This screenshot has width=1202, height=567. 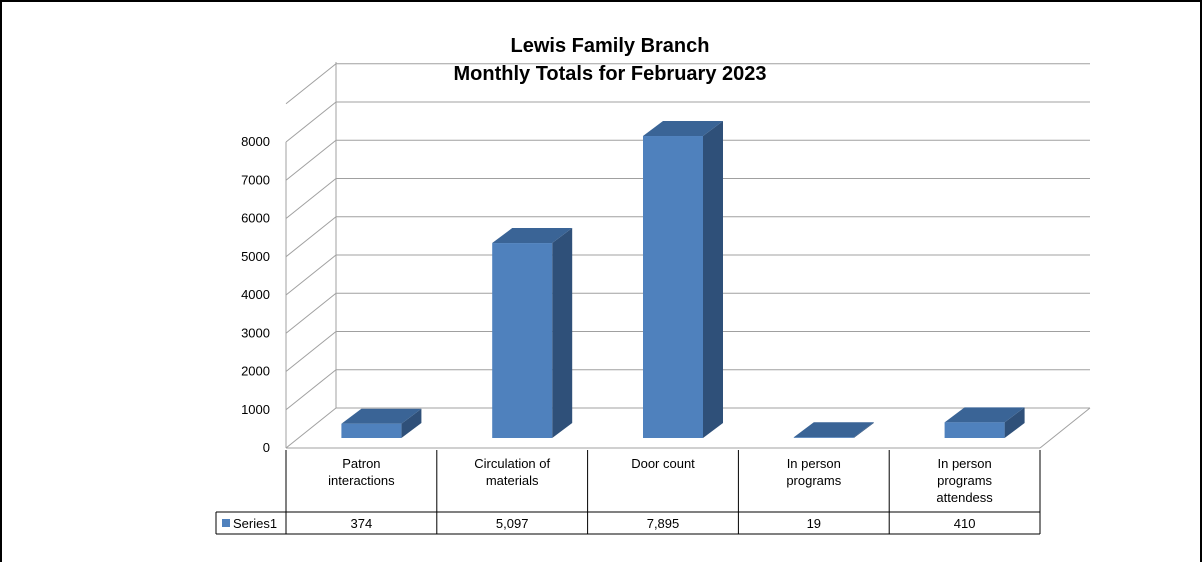 I want to click on y-tick-label: 5000, so click(x=255, y=256).